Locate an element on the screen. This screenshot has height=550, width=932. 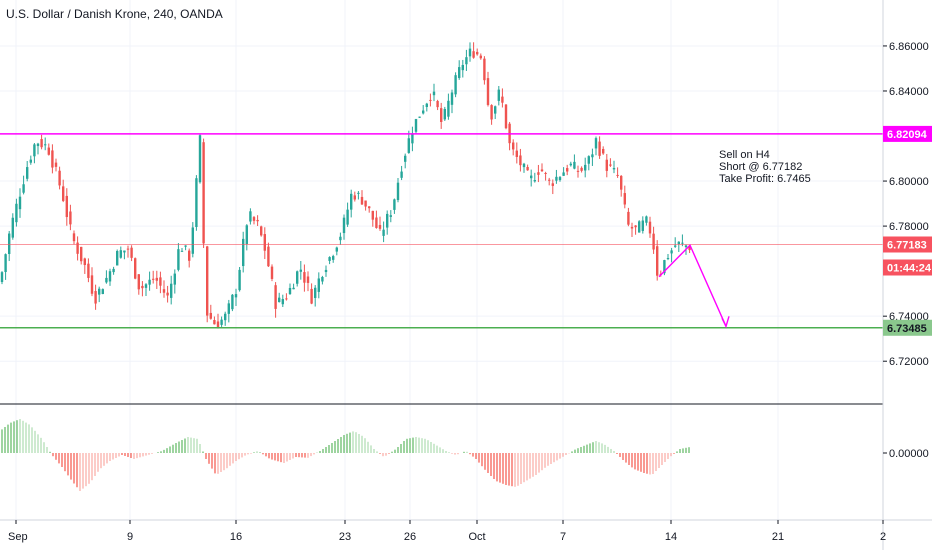
badge-current-price: 6.77183 is located at coordinates (907, 245).